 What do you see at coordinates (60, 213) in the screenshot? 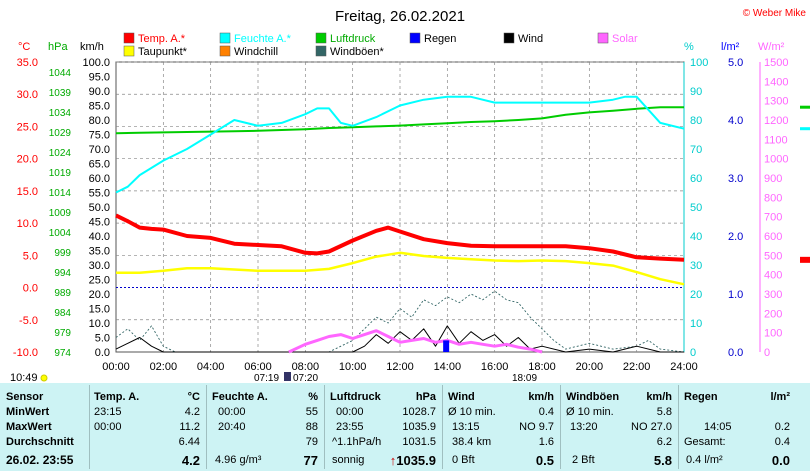
I see `pressure-tick-label: 1009` at bounding box center [60, 213].